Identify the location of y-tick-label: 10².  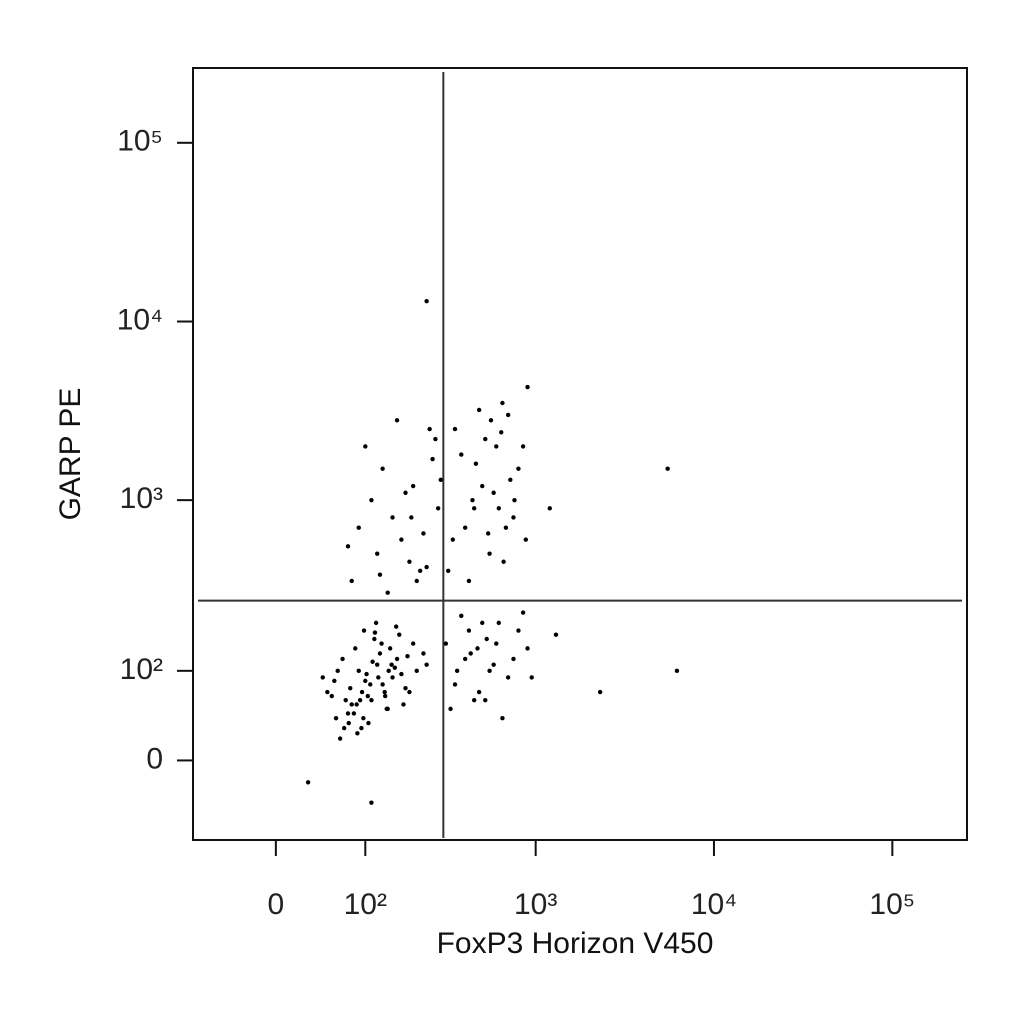
(141, 669).